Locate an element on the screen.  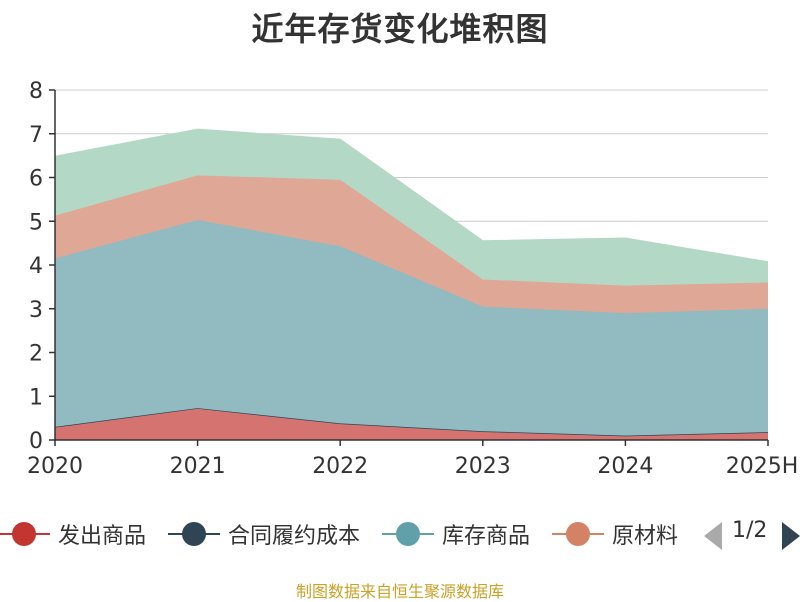
legend-track: 发出商品 合同履约成本 库存商品 原材料 is located at coordinates (350, 534).